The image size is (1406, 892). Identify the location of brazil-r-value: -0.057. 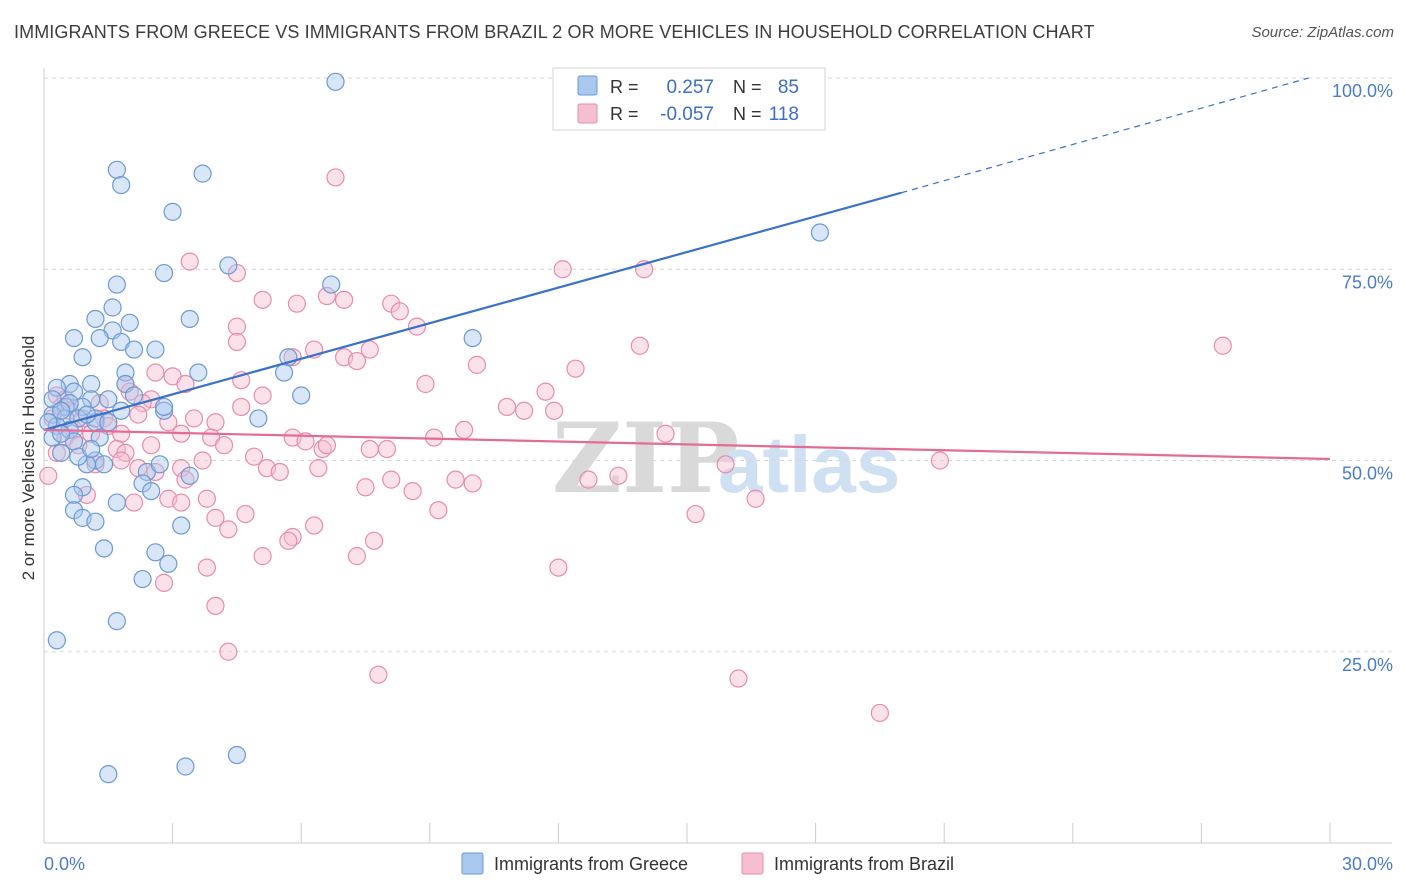
(687, 114).